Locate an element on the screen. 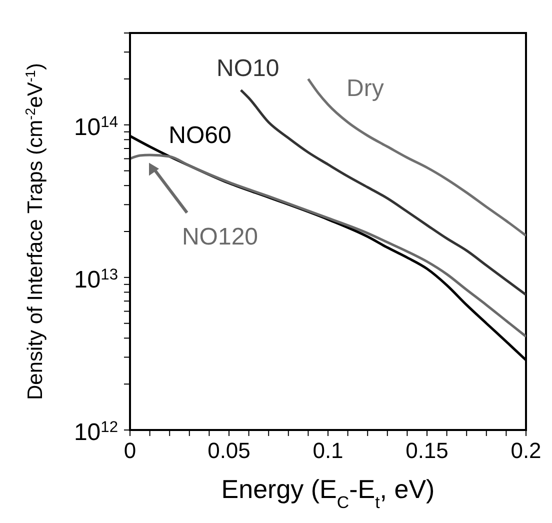 The width and height of the screenshot is (552, 523). line-series is located at coordinates (416, 157).